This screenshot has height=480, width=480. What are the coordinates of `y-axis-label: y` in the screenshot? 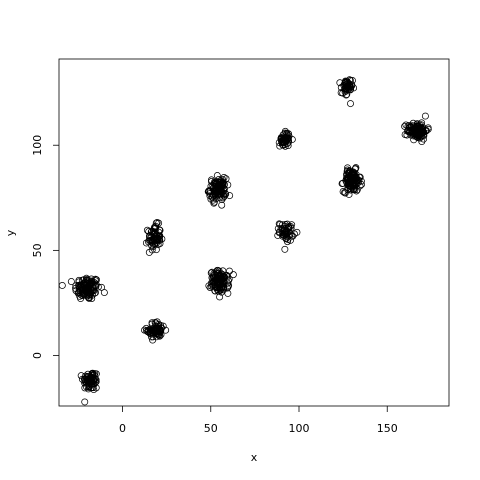 It's located at (10, 232).